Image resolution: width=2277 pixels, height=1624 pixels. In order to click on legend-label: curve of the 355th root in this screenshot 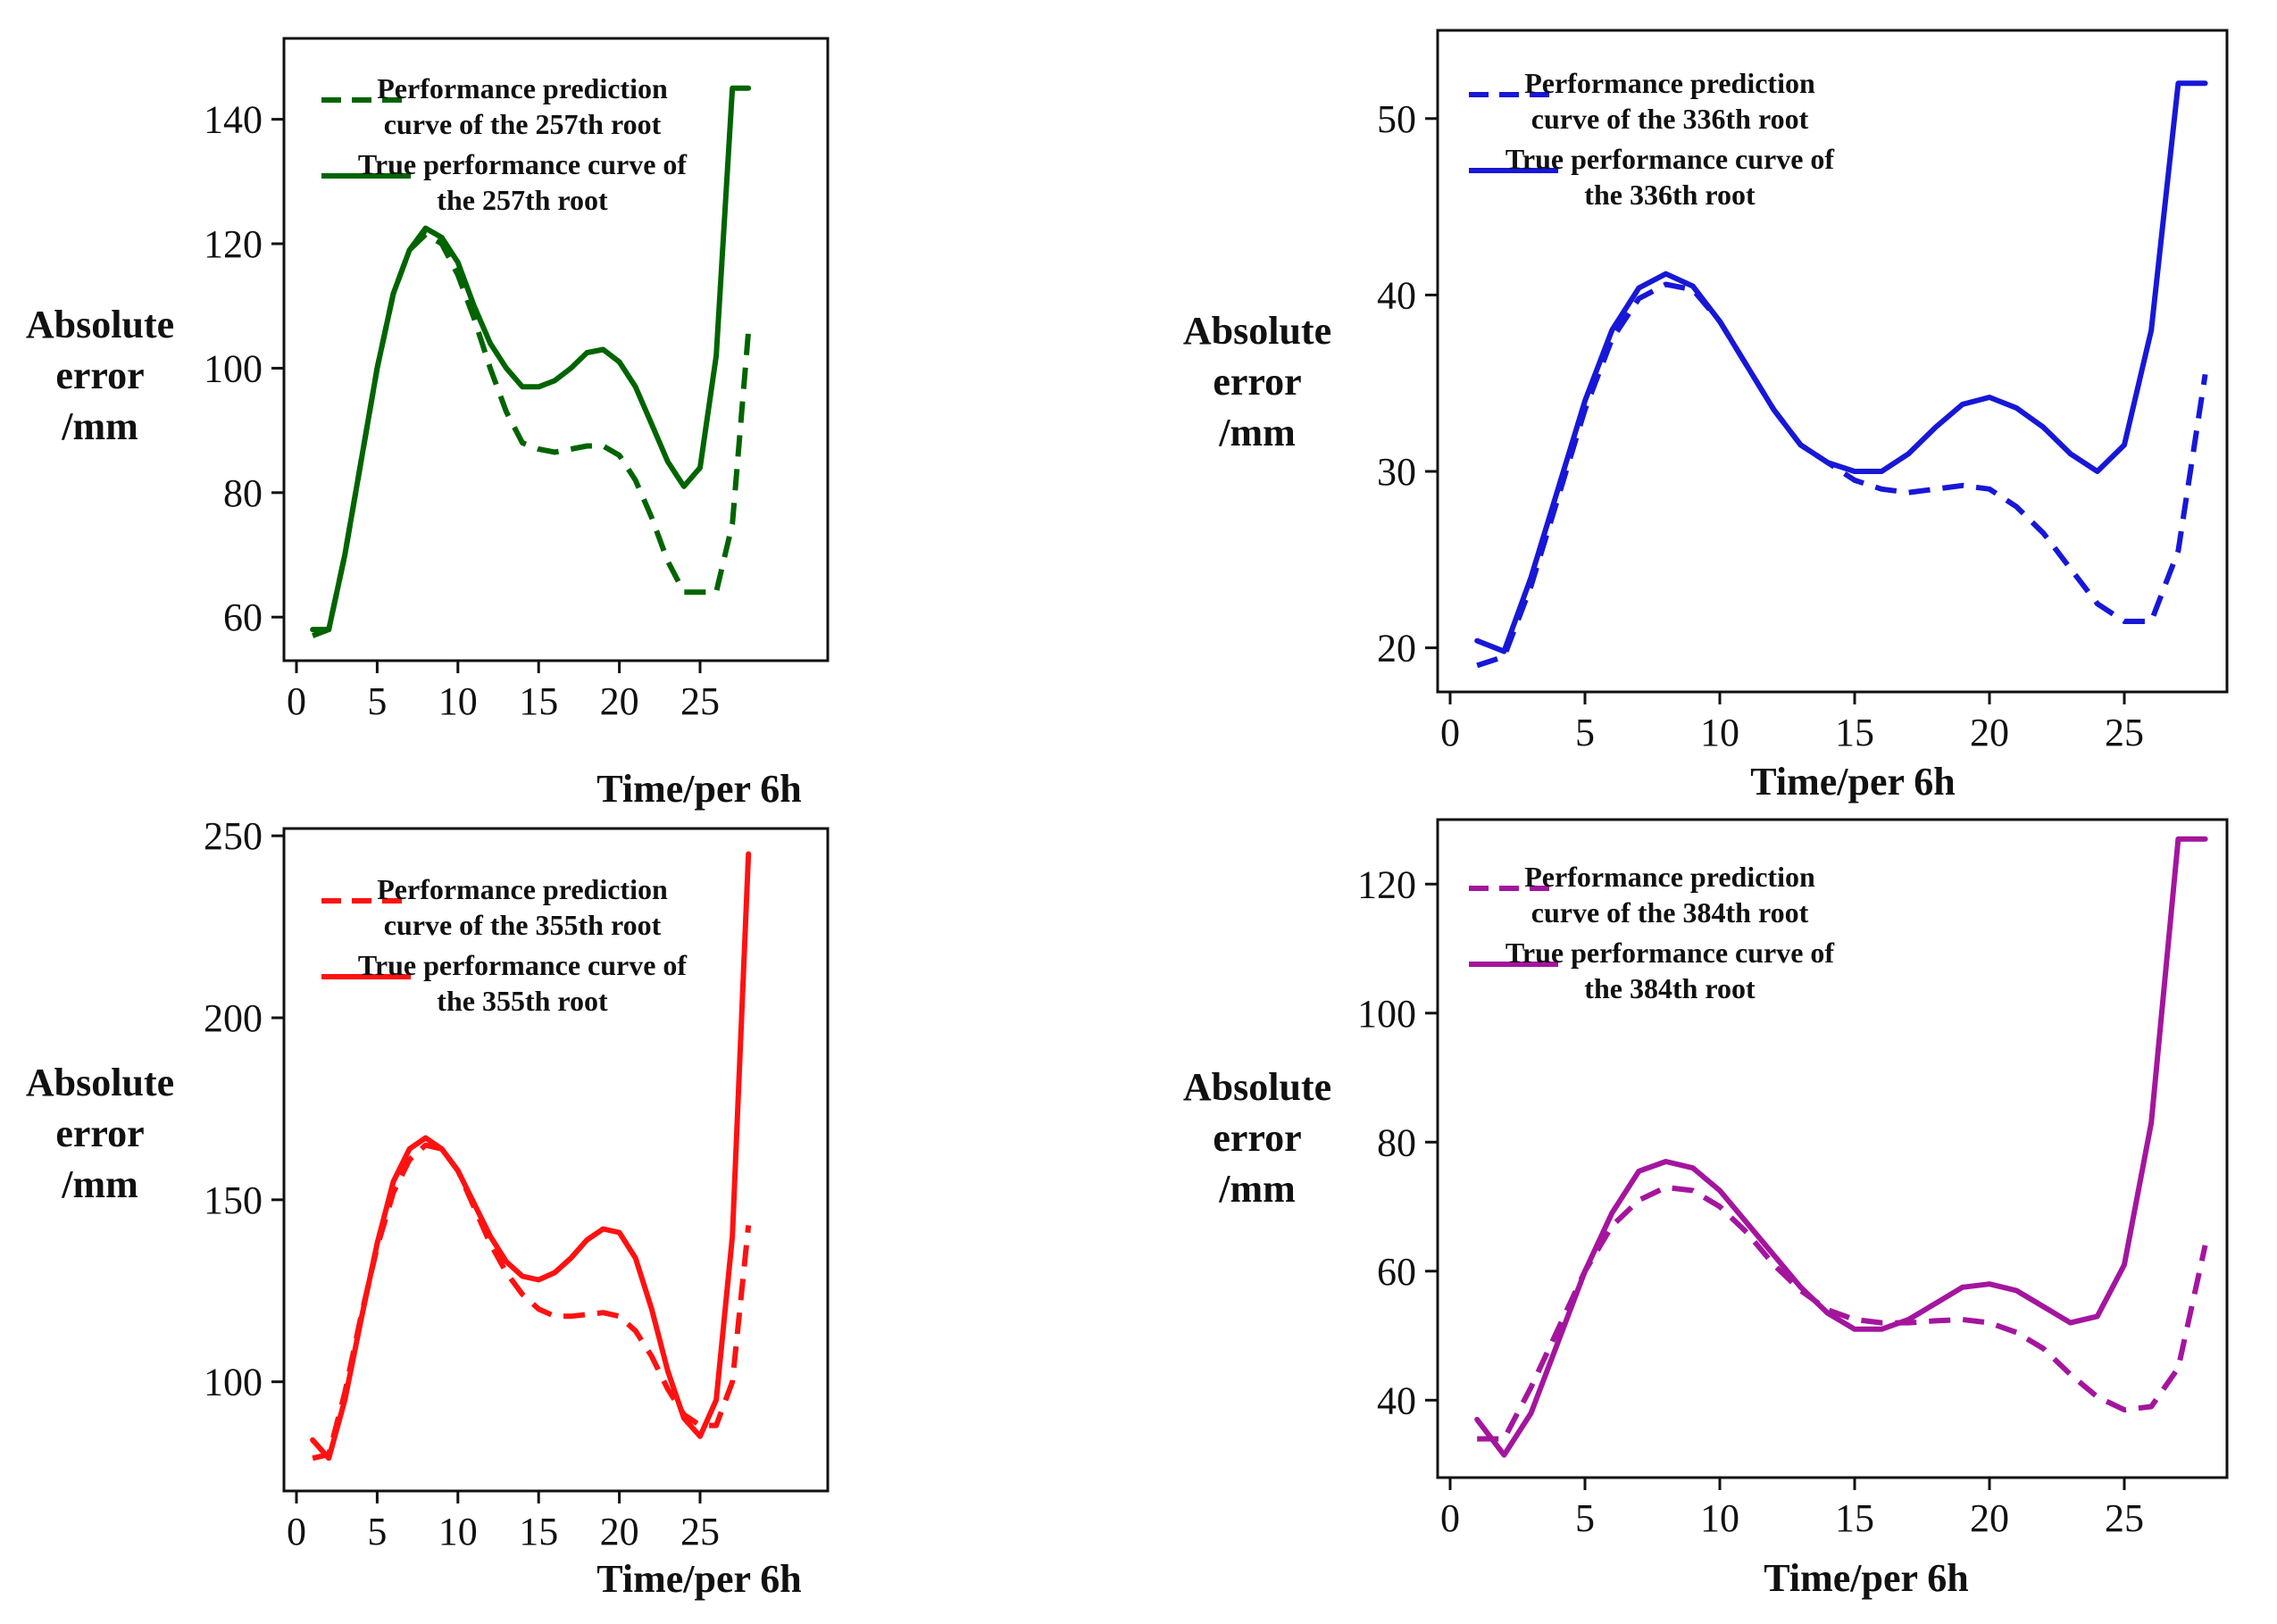, I will do `click(523, 925)`.